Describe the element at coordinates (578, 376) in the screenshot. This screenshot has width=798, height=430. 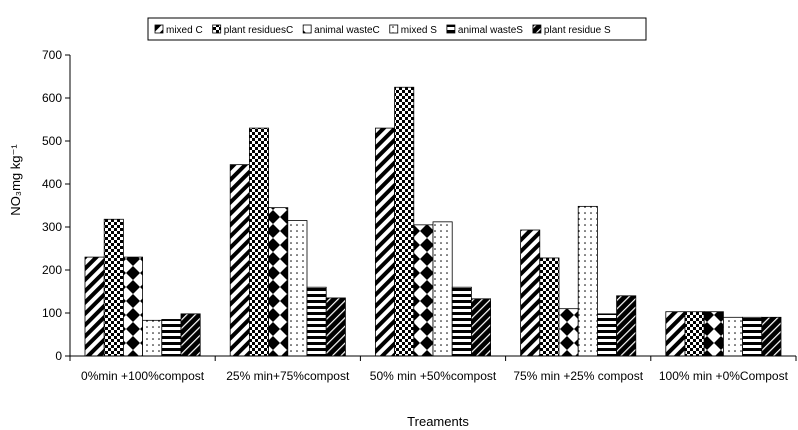
I see `x-tick-label: 75% min +25% compost` at that location.